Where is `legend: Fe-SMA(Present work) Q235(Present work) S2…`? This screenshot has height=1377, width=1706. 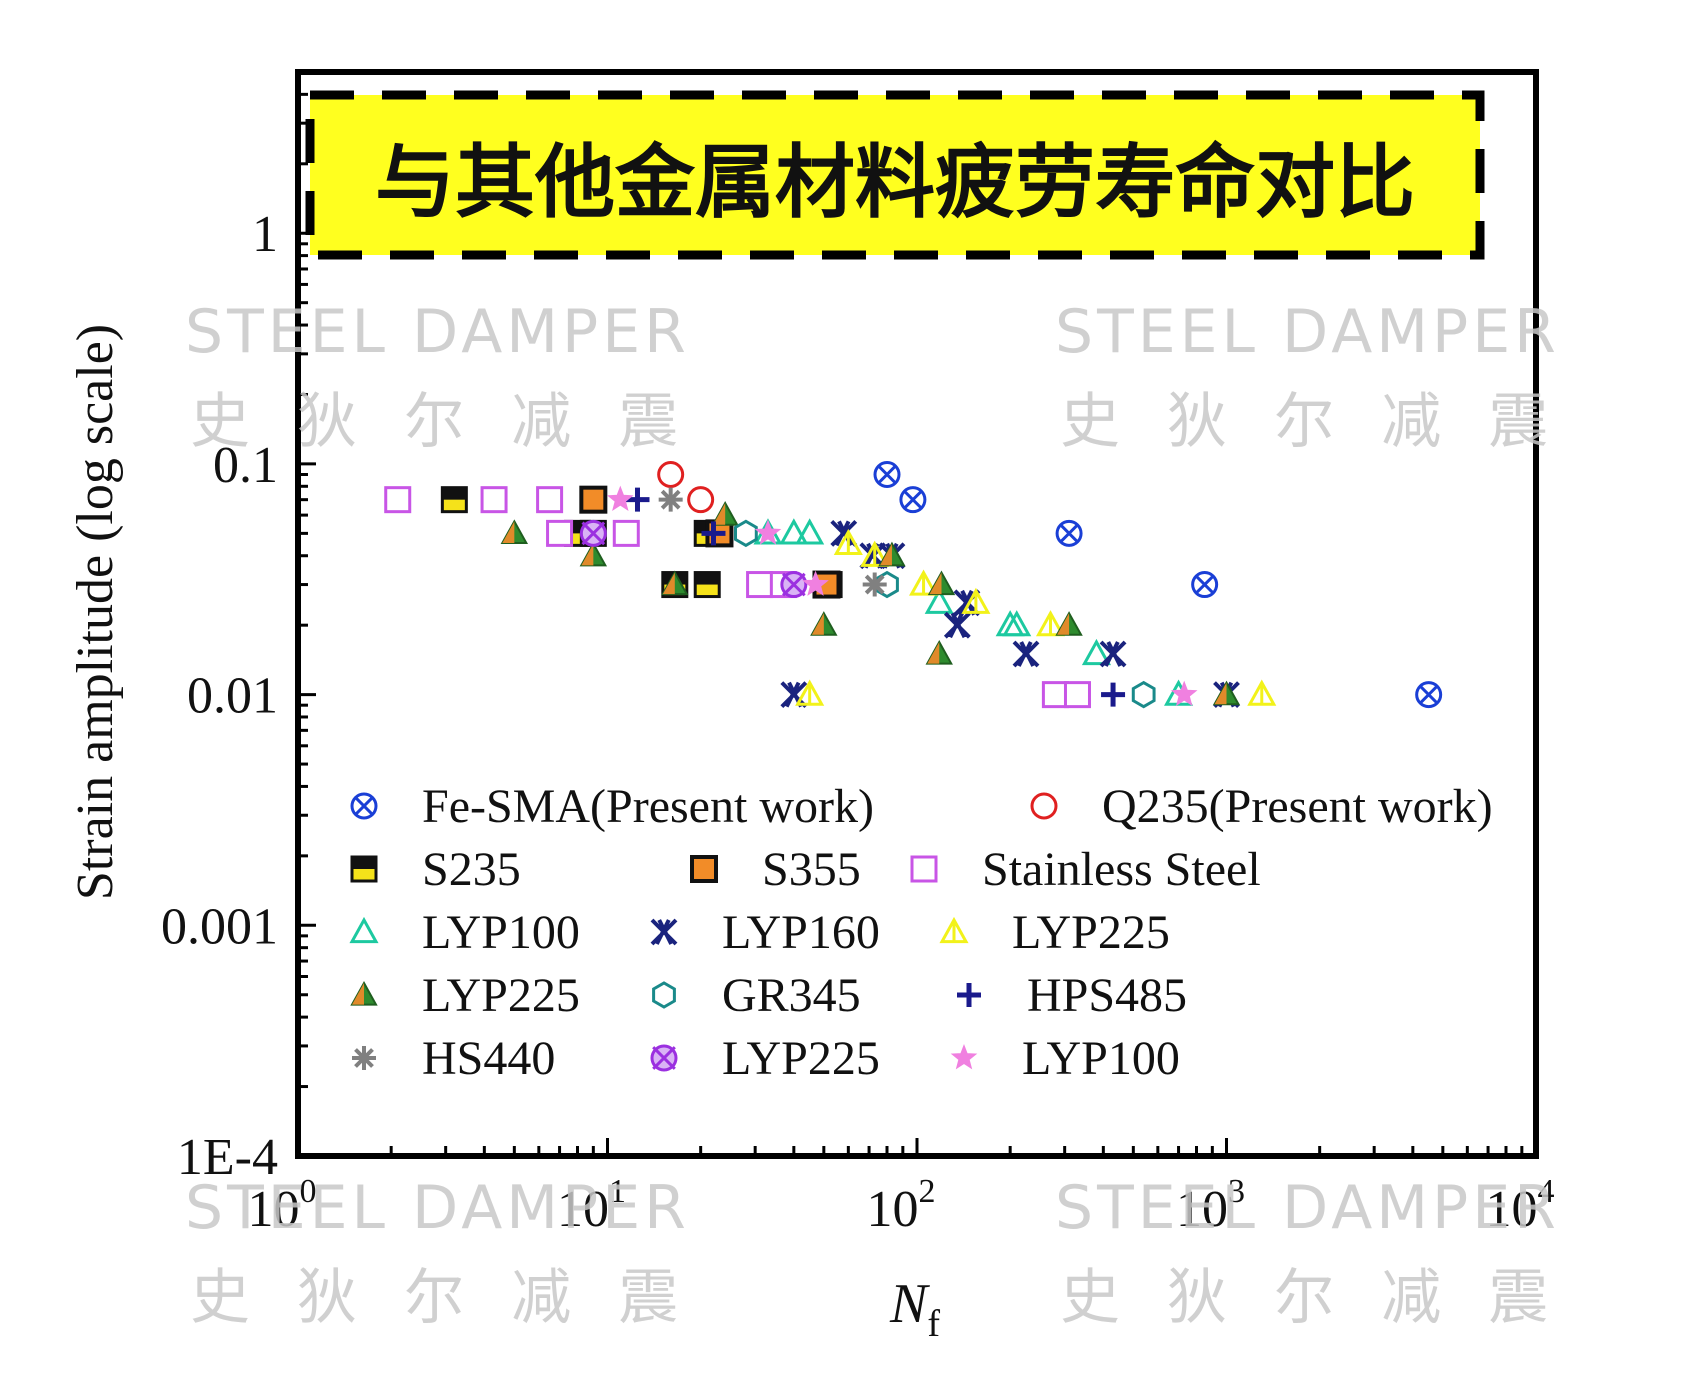 legend: Fe-SMA(Present work) Q235(Present work) S2… is located at coordinates (921, 932).